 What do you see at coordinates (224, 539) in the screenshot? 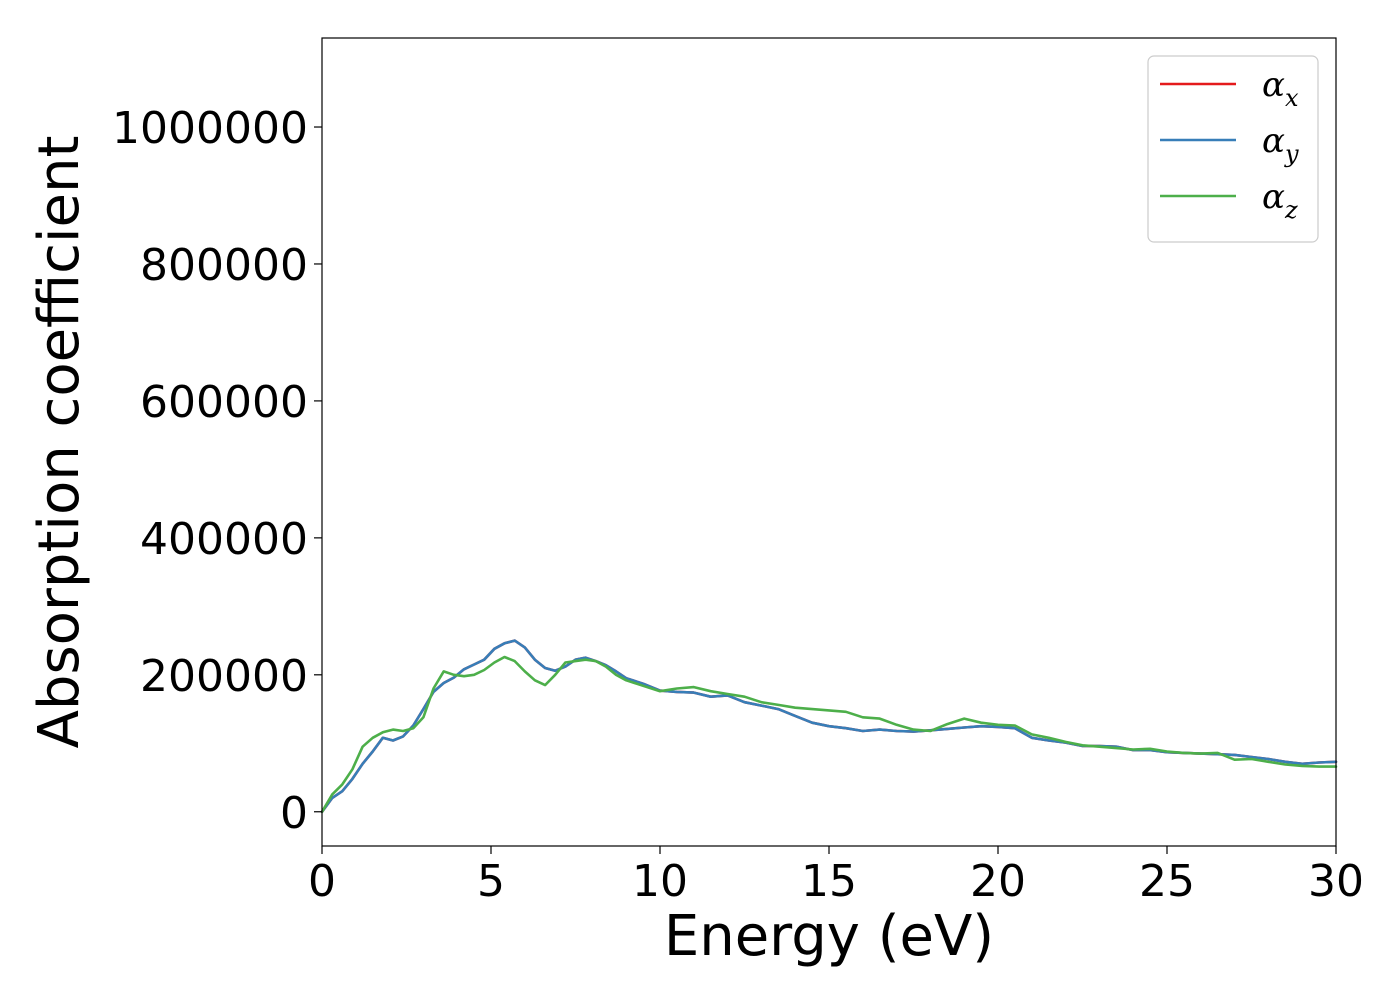
I see `y-tick-label: 400000` at bounding box center [224, 539].